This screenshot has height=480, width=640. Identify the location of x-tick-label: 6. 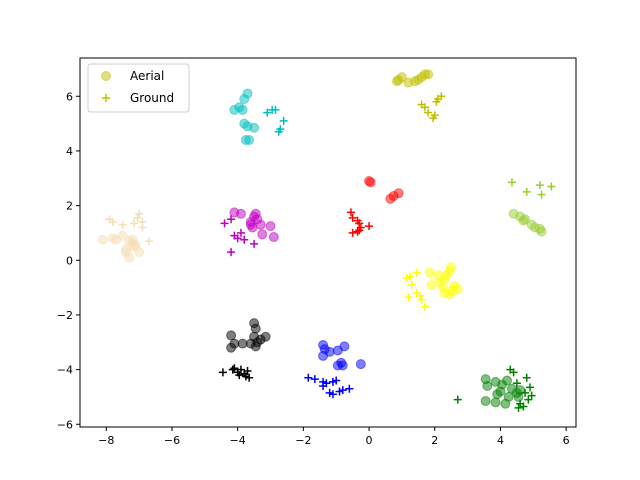
(566, 440).